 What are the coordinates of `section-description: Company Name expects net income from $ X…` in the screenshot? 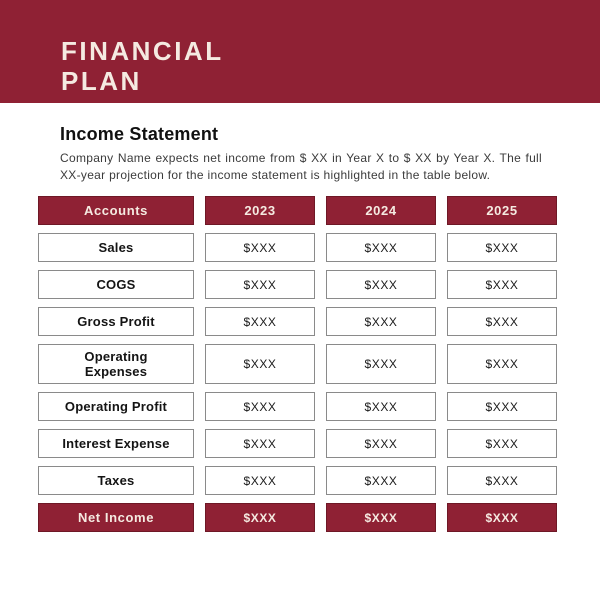 It's located at (301, 166).